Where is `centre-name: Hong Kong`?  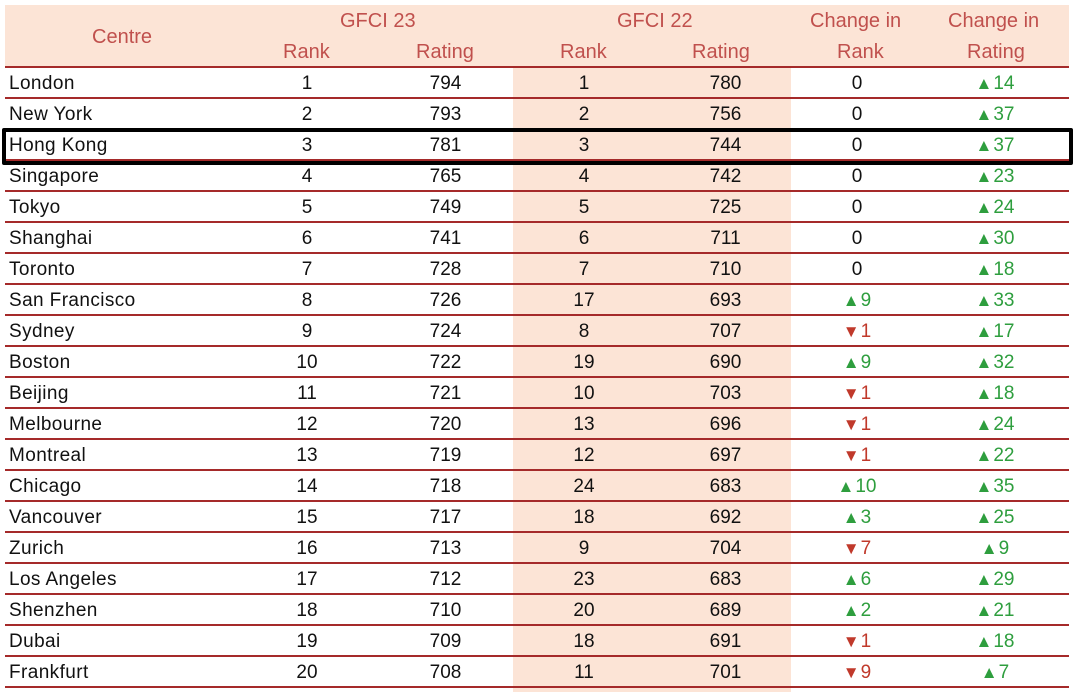 centre-name: Hong Kong is located at coordinates (58, 145).